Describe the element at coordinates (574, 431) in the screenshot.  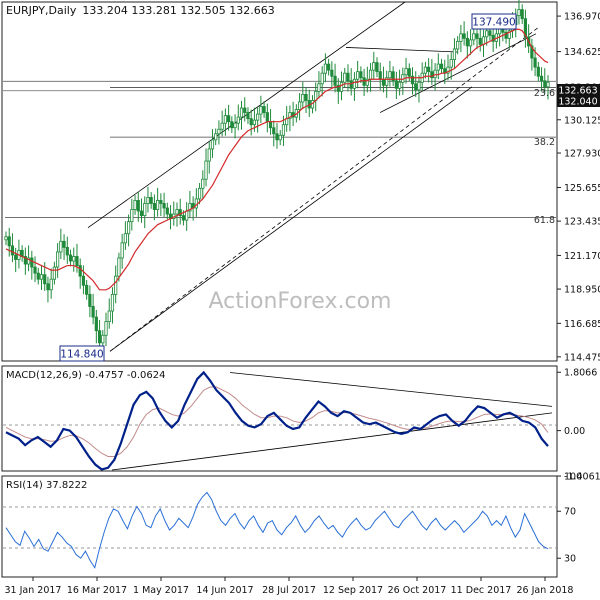
I see `macd-tick-label: 0.00` at that location.